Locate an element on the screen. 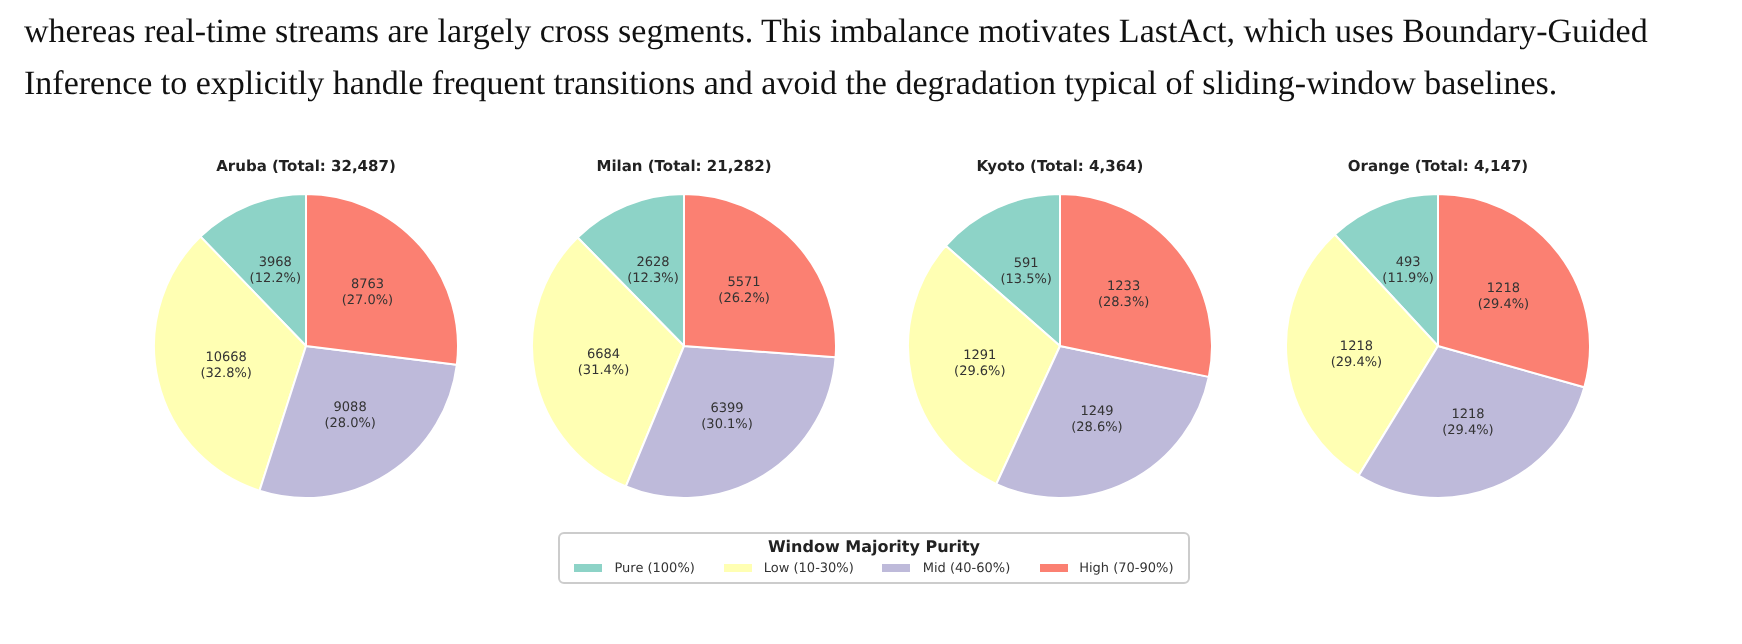  text: whereas real-time streams are largely cross segments. This imbalance motivates LastAct, which uses Boundary-Guided is located at coordinates (836, 32).